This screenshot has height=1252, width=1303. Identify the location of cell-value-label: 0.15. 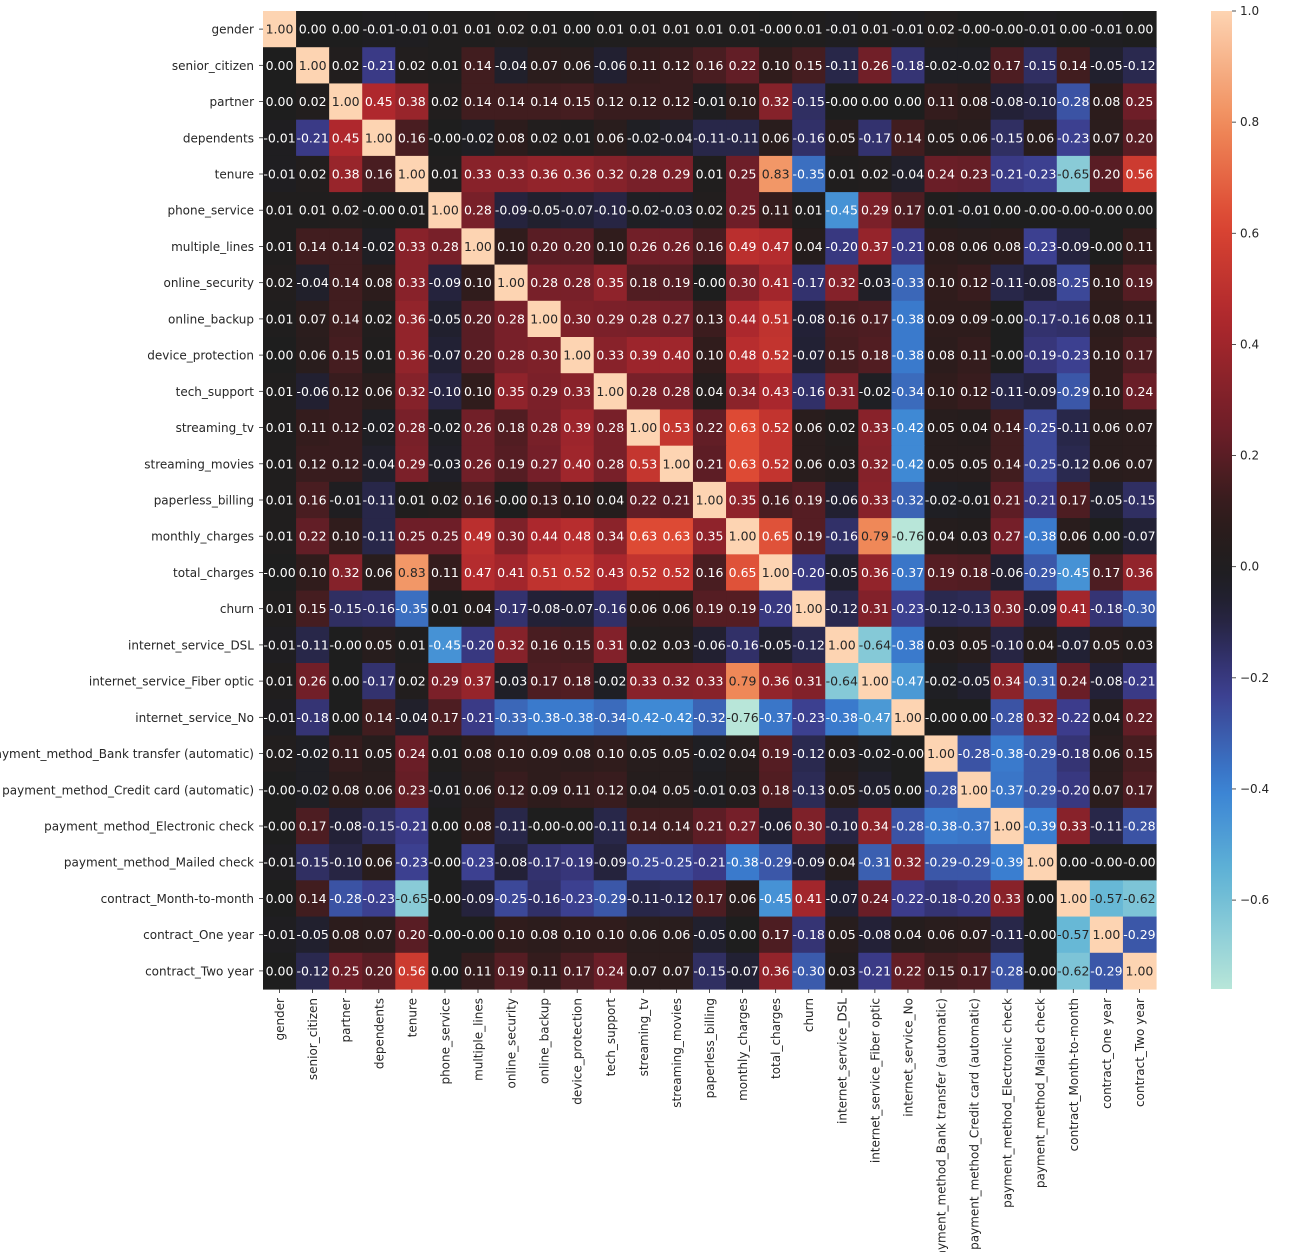
(809, 65).